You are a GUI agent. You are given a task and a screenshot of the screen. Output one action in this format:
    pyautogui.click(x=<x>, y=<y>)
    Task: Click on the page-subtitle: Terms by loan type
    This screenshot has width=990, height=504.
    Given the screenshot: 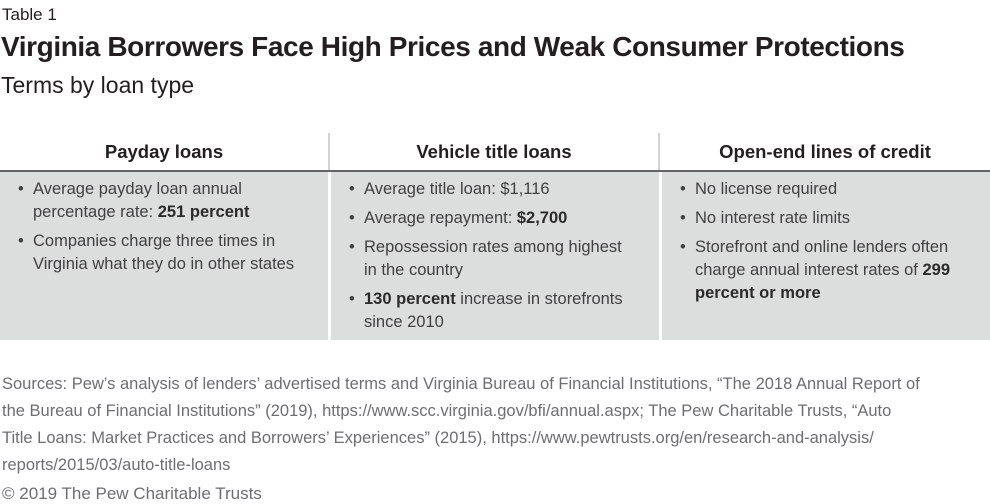 What is the action you would take?
    pyautogui.click(x=98, y=85)
    